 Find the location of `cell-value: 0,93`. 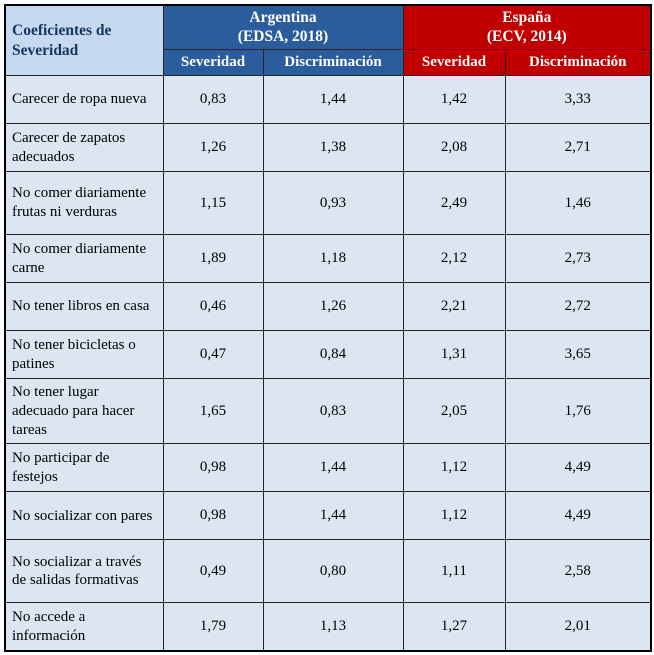

cell-value: 0,93 is located at coordinates (333, 203).